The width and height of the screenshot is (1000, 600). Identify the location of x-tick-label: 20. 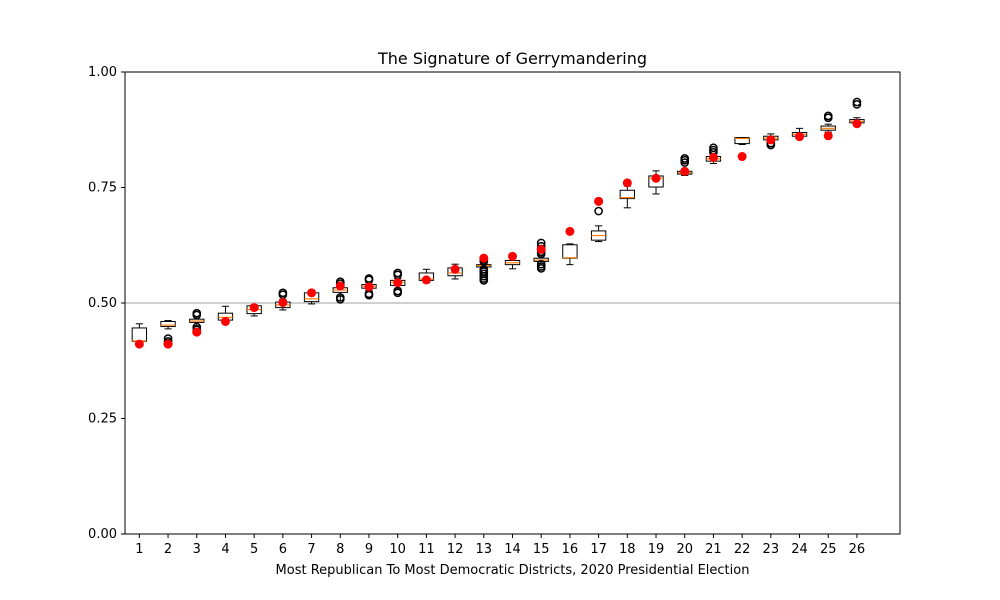
(684, 549).